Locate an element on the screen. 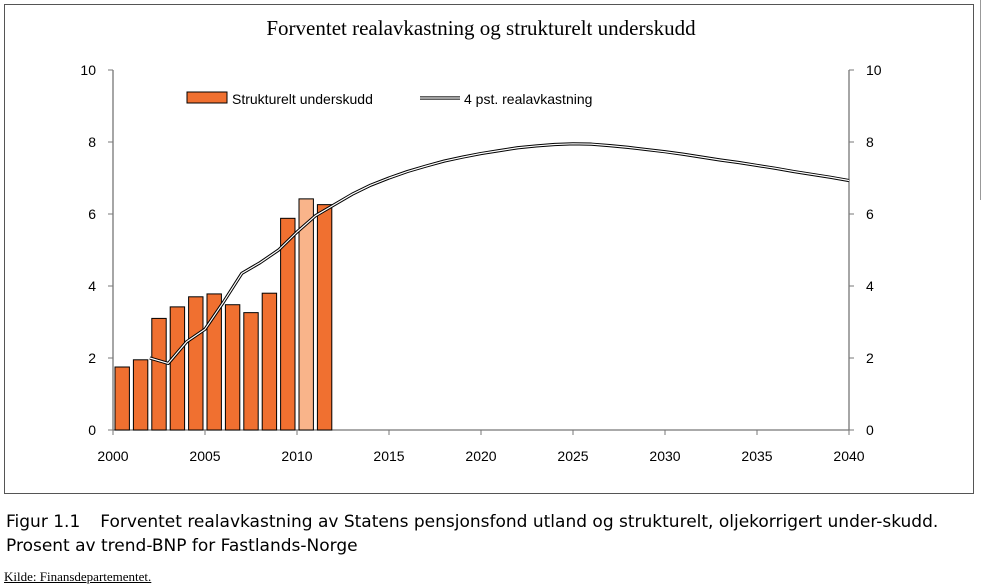 This screenshot has height=587, width=987. x-tick-label: 2010 is located at coordinates (296, 456).